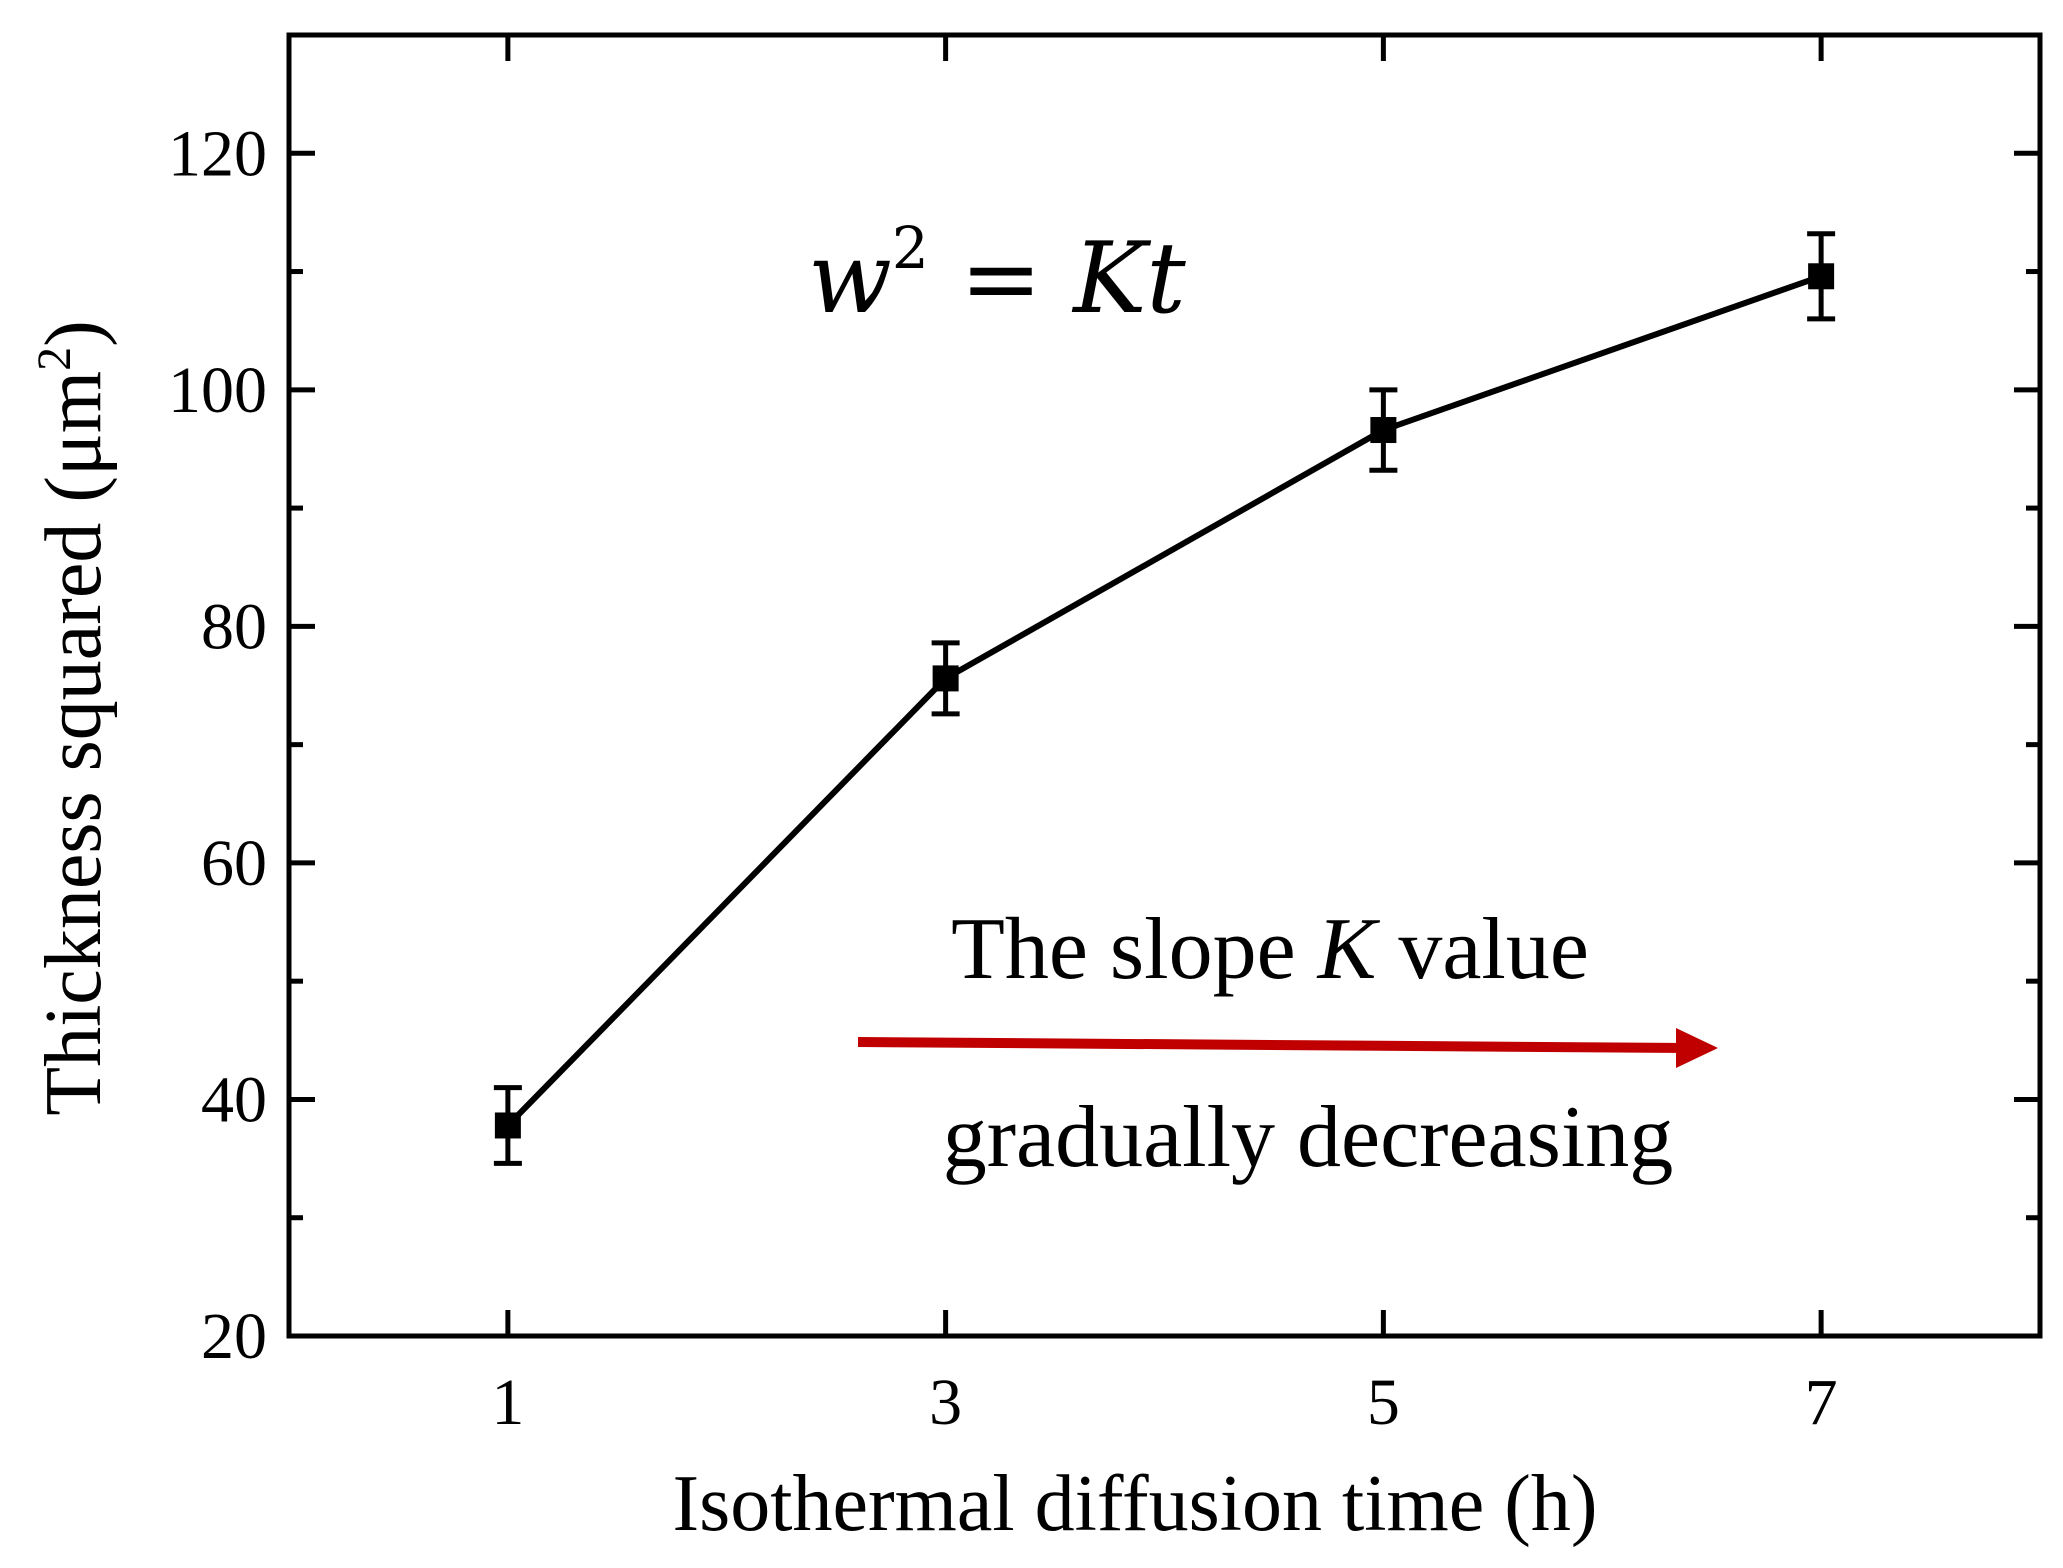 This screenshot has width=2063, height=1568. I want to click on formula-rest: = Kt, so click(1058, 279).